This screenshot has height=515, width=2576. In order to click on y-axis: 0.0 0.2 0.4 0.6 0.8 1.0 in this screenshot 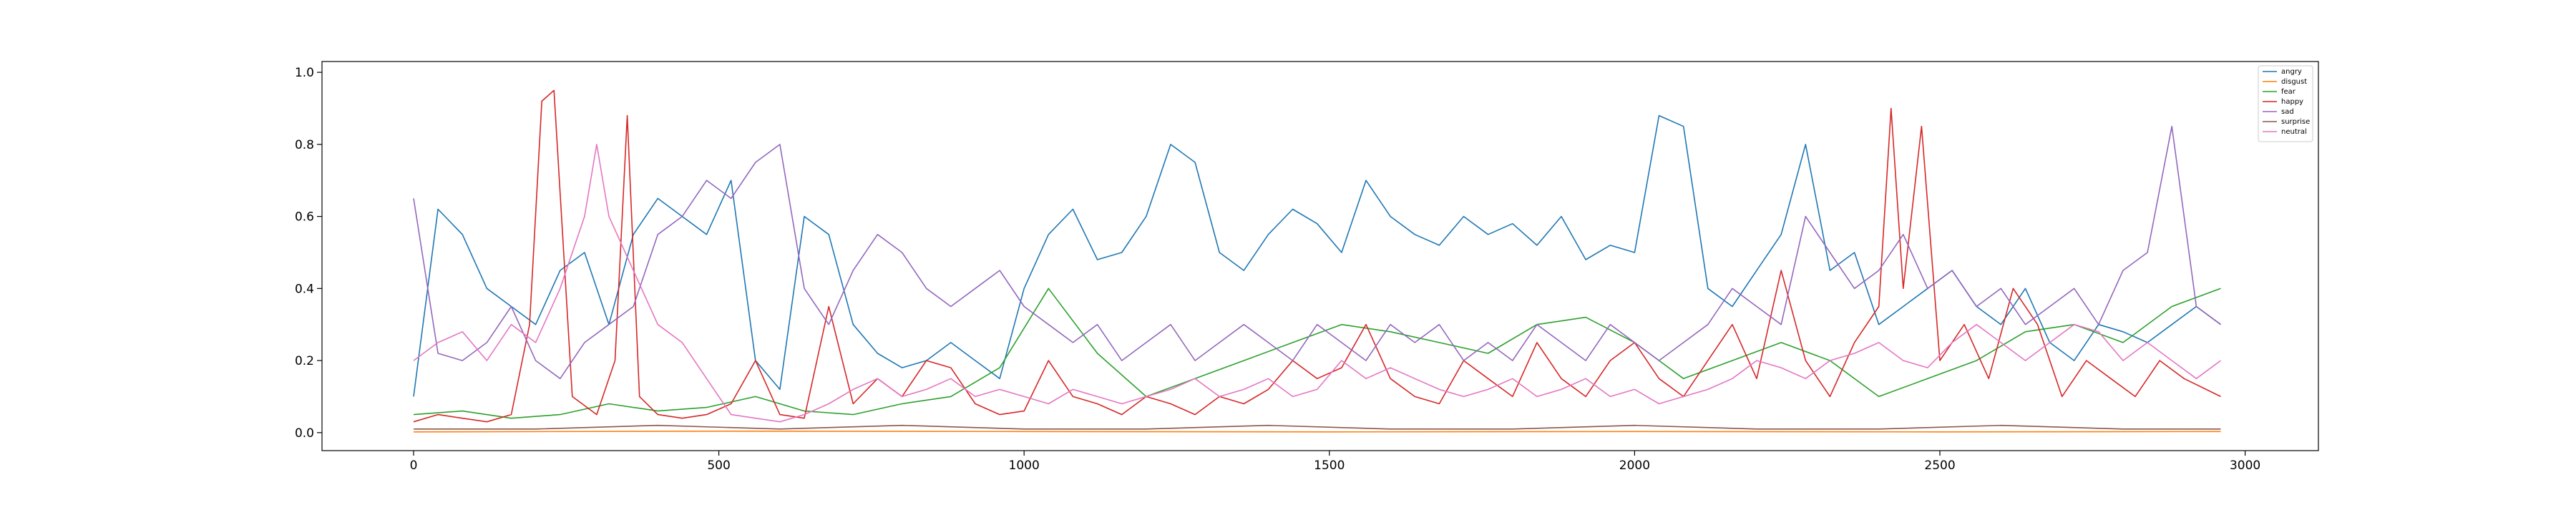, I will do `click(308, 254)`.